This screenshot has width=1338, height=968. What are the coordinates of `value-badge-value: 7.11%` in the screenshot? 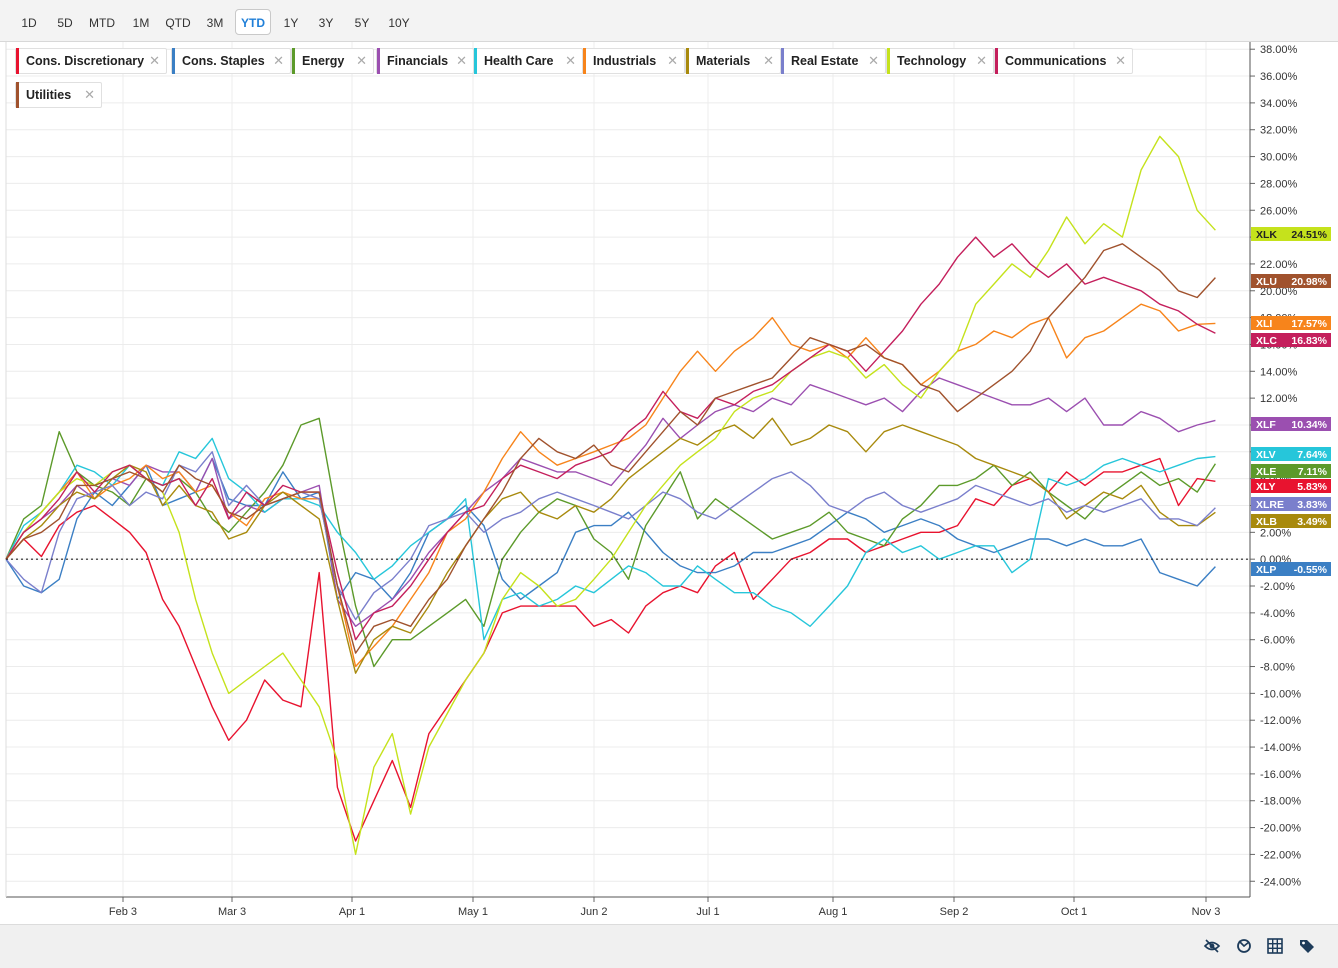 It's located at (1313, 472).